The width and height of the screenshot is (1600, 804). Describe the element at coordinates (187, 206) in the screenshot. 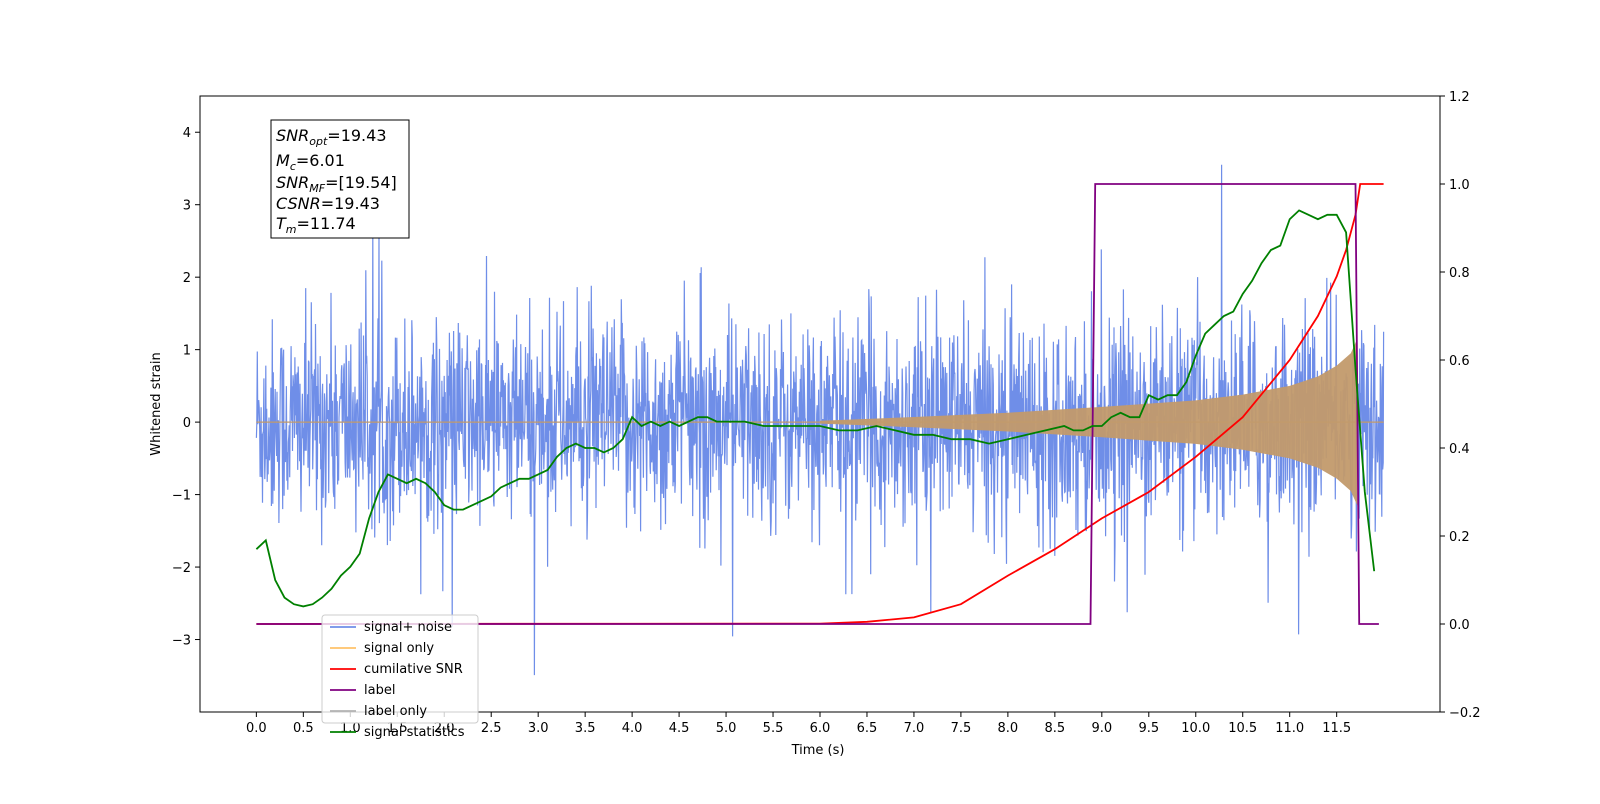

I see `y-left-tick-label: 3` at that location.